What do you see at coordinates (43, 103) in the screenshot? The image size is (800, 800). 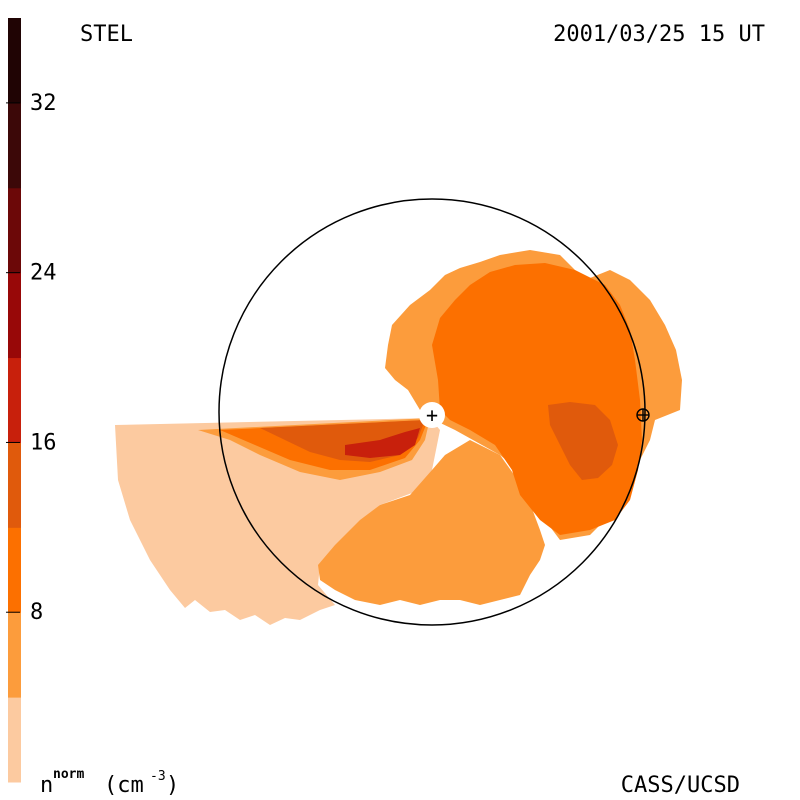 I see `colorbar-tick-label: 32` at bounding box center [43, 103].